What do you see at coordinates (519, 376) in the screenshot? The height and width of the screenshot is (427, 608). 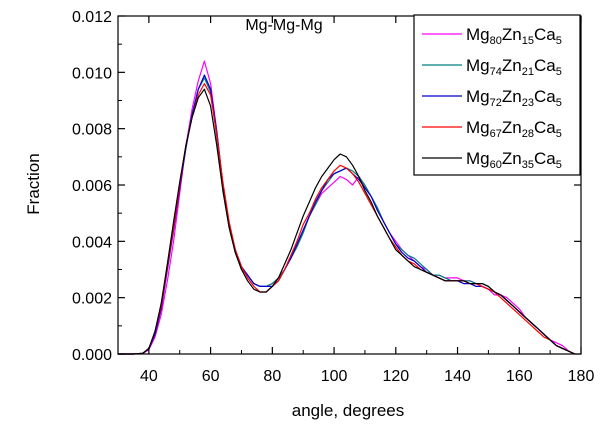 I see `x-tick-label: 160` at bounding box center [519, 376].